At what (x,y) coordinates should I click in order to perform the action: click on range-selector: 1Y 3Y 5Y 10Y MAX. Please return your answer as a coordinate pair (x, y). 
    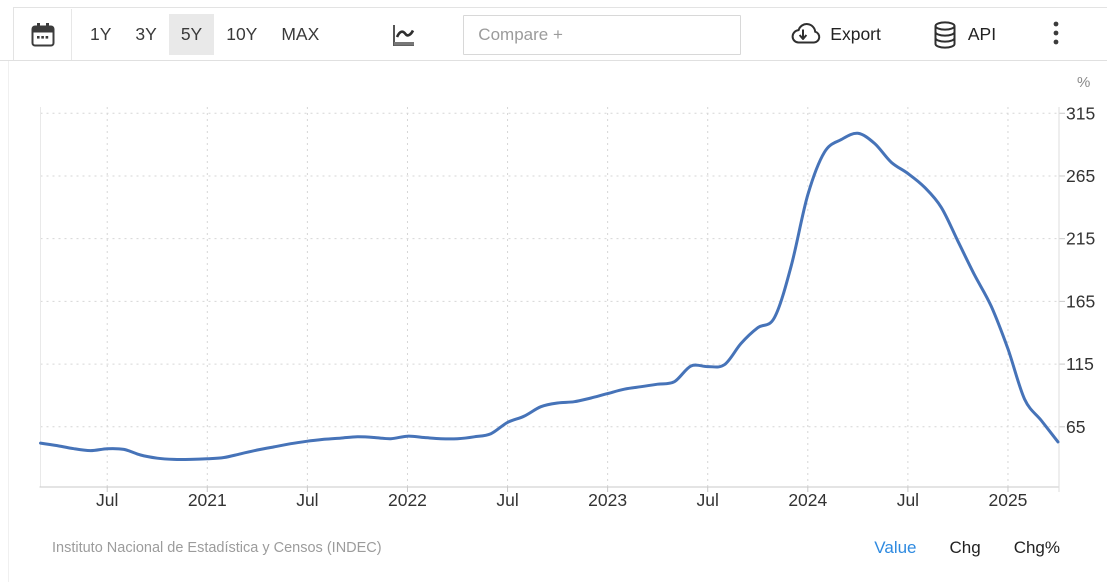
    Looking at the image, I should click on (204, 34).